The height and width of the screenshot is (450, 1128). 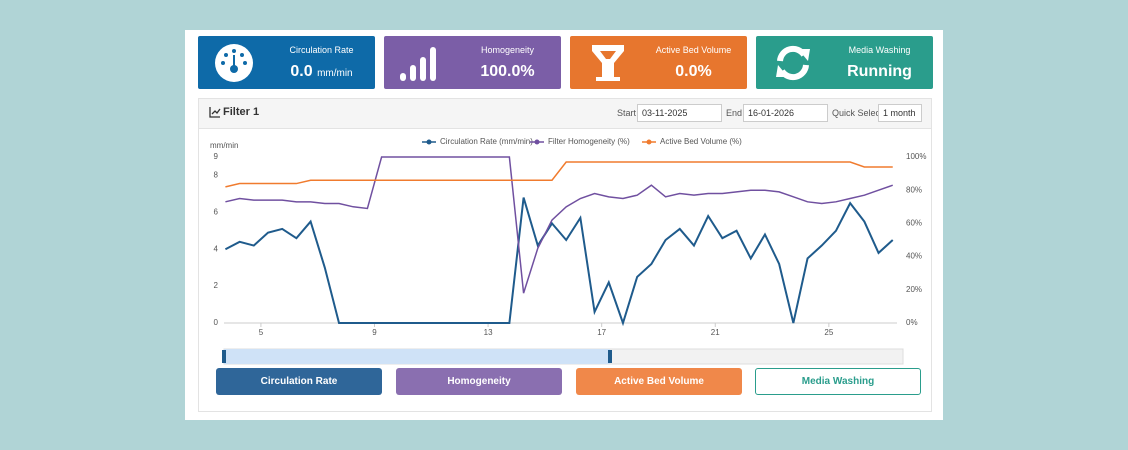 I want to click on y-tick-label: 9, so click(x=216, y=156).